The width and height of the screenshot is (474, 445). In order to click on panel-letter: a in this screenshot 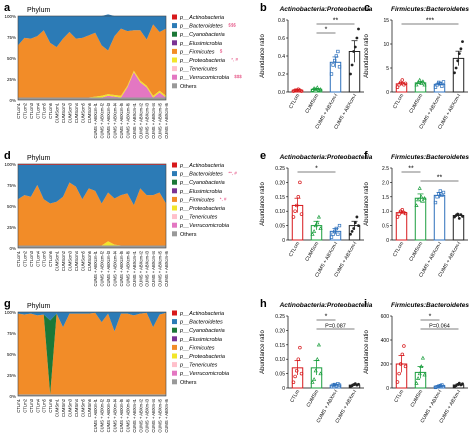, I will do `click(7, 8)`.